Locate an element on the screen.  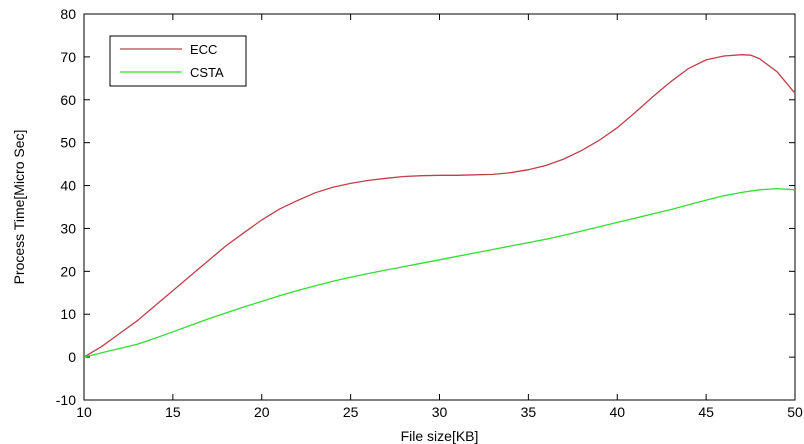
y-tick-label: 10 is located at coordinates (68, 314).